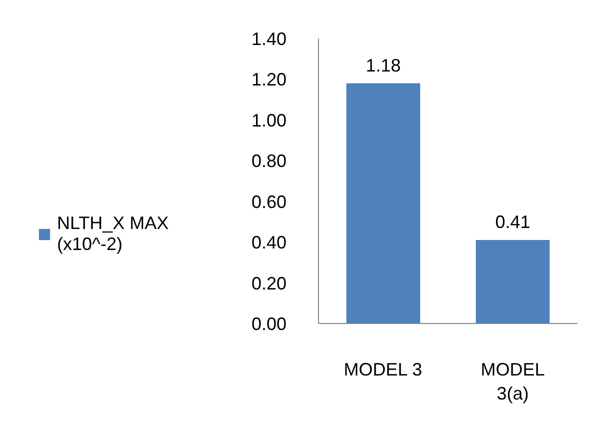 The width and height of the screenshot is (592, 437). I want to click on y-tick-label: 1.20, so click(269, 80).